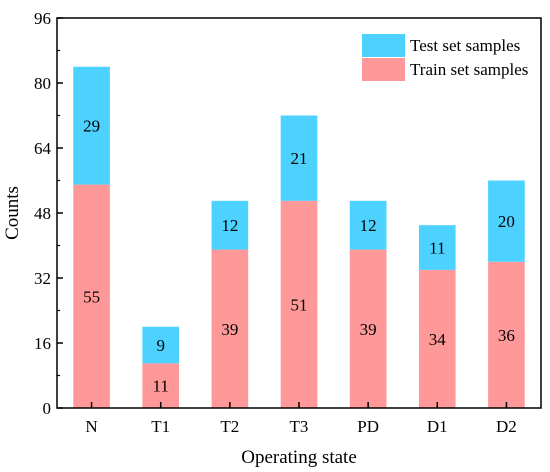 The width and height of the screenshot is (550, 472). Describe the element at coordinates (465, 45) in the screenshot. I see `legend-label-test: Test set samples` at that location.